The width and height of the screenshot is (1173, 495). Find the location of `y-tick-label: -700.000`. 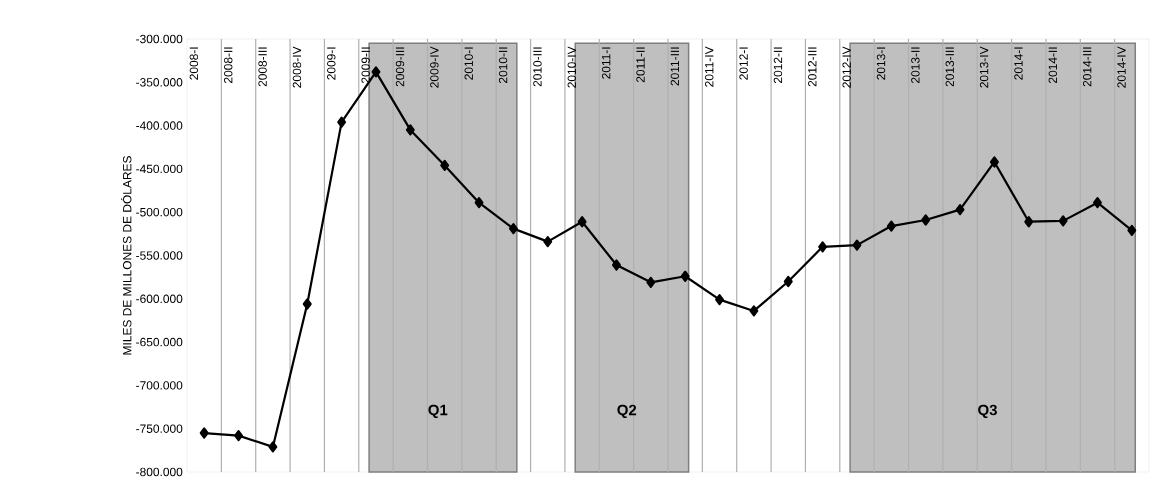

y-tick-label: -700.000 is located at coordinates (159, 385).